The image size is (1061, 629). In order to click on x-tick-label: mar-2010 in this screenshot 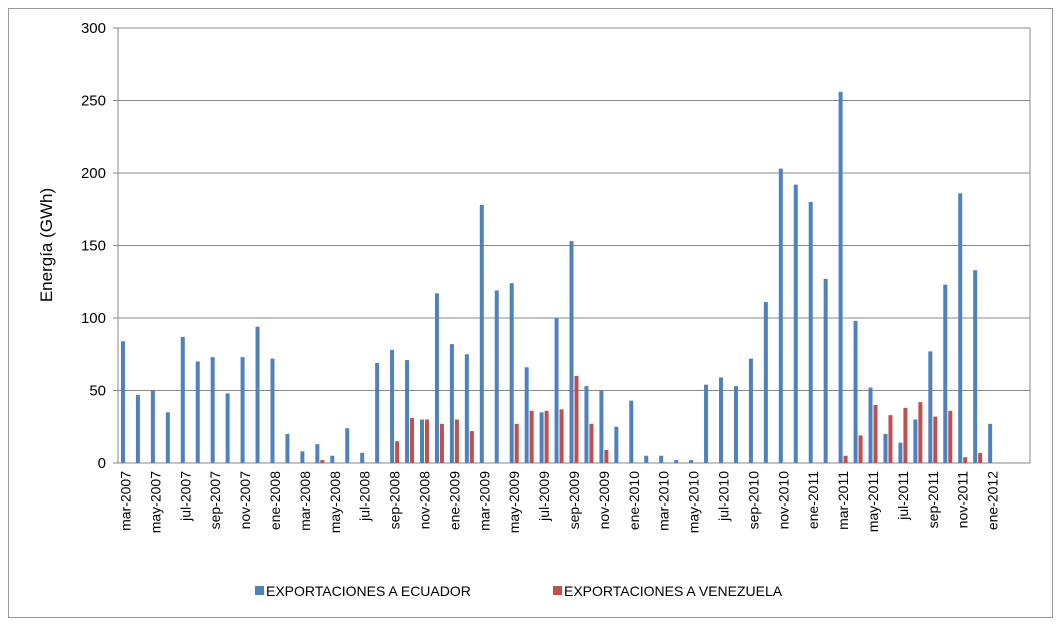, I will do `click(664, 501)`.